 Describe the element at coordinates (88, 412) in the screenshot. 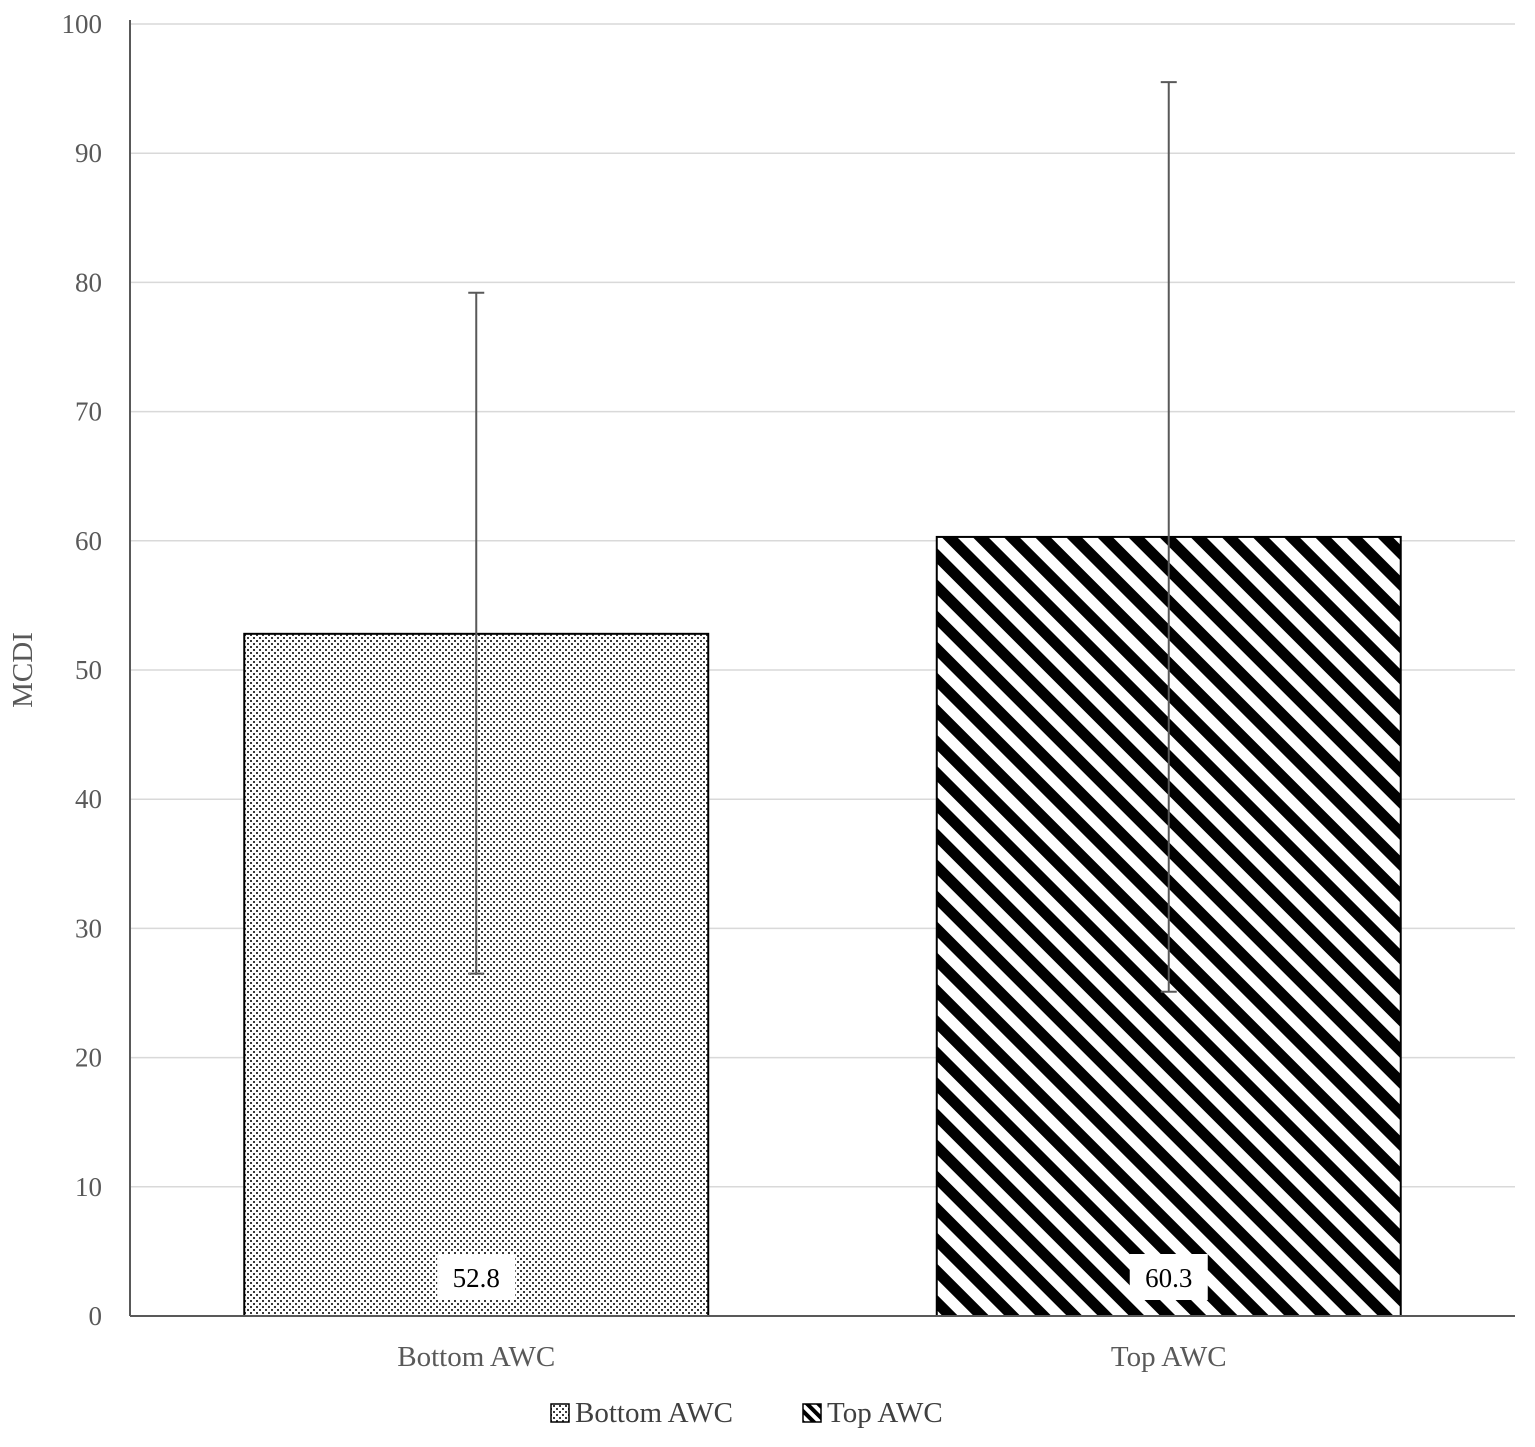

I see `y-tick-label: 70` at that location.